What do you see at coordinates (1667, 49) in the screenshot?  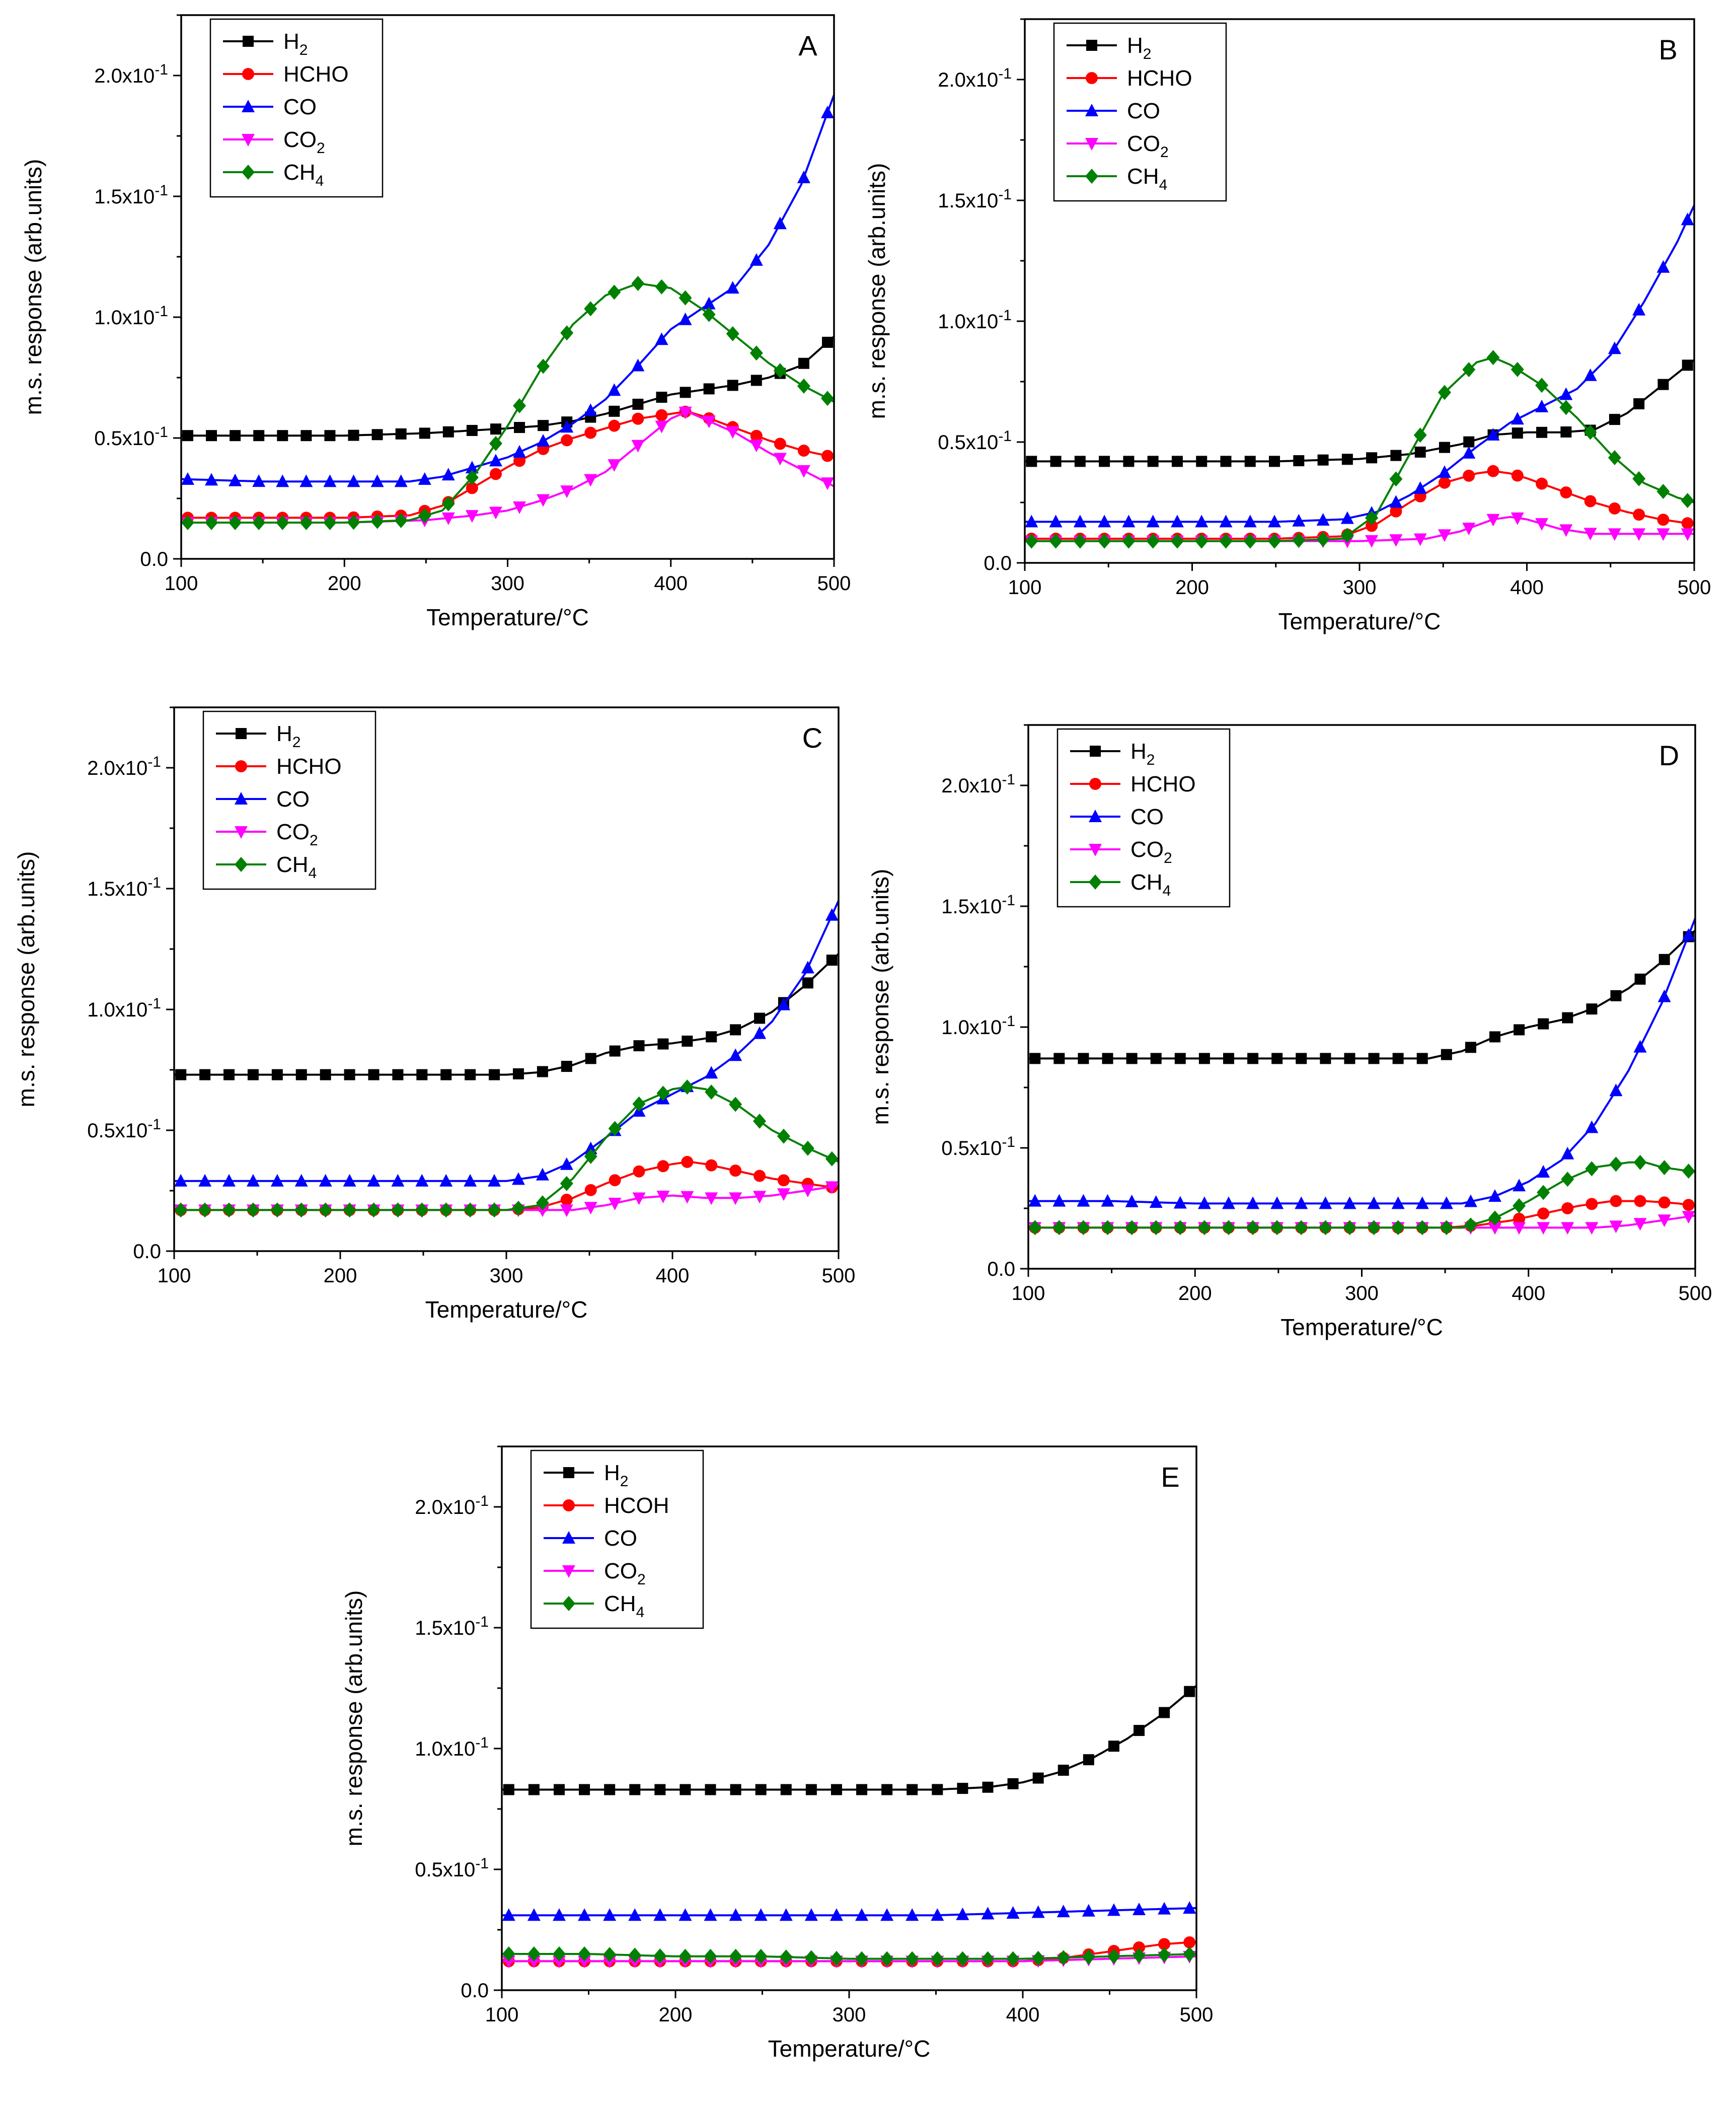 I see `panel-label: B` at bounding box center [1667, 49].